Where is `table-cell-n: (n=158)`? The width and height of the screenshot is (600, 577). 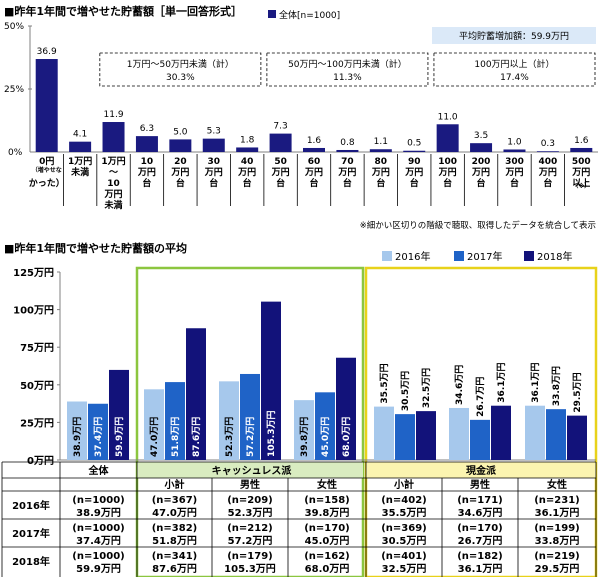
table-cell-n: (n=158) is located at coordinates (327, 500).